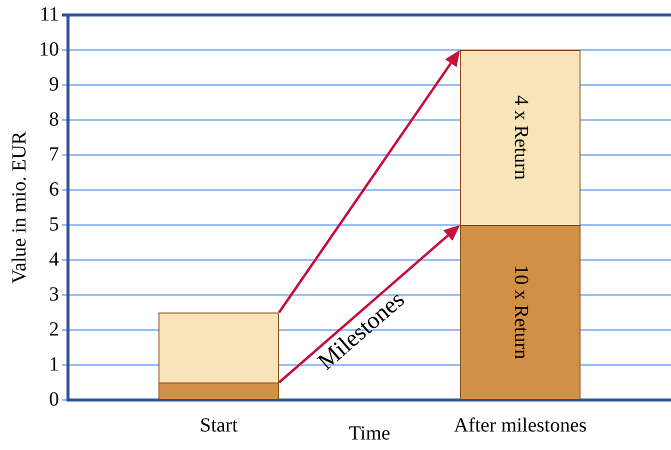 This screenshot has height=450, width=671. What do you see at coordinates (54, 84) in the screenshot?
I see `y-tick-label: 9` at bounding box center [54, 84].